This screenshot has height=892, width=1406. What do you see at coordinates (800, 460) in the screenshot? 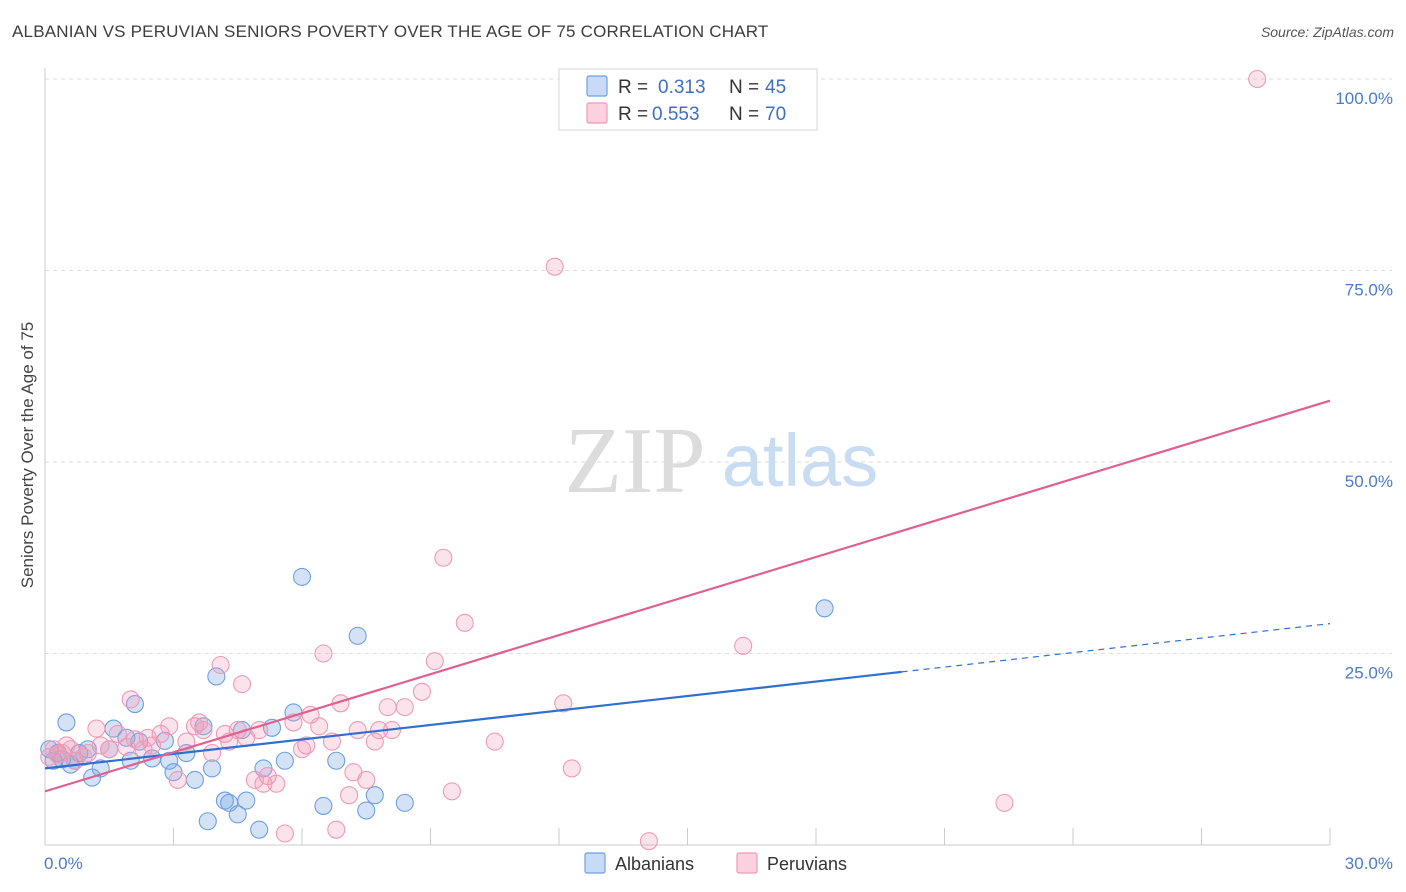
I see `watermark-atlas: atlas` at bounding box center [800, 460].